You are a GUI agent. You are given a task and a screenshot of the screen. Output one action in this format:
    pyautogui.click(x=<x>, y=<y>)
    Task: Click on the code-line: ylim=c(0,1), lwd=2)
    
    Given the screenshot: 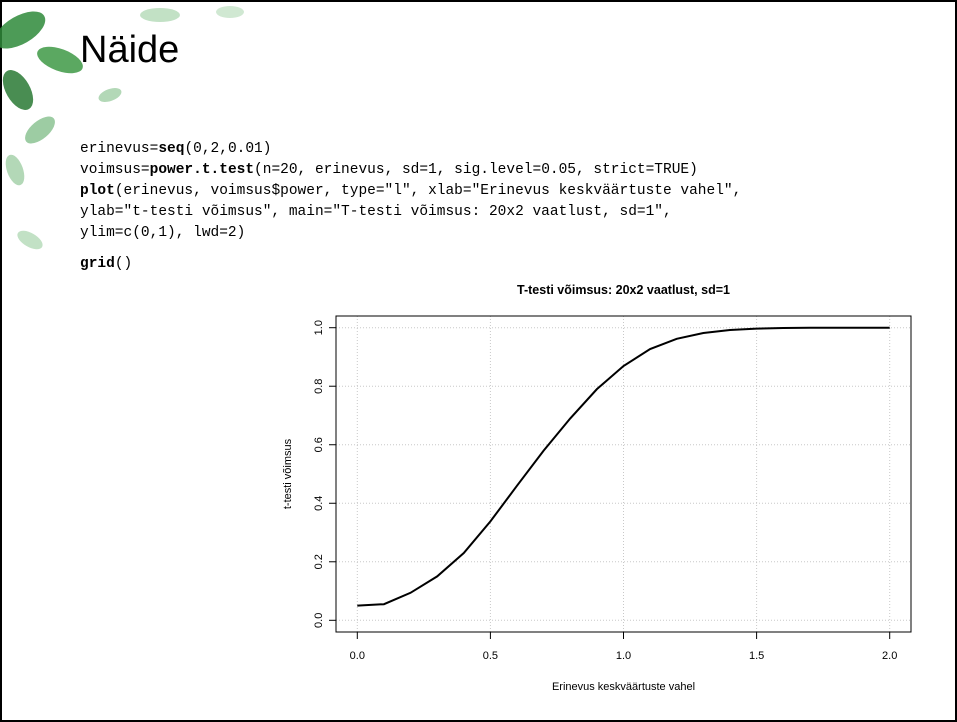 What is the action you would take?
    pyautogui.click(x=162, y=233)
    